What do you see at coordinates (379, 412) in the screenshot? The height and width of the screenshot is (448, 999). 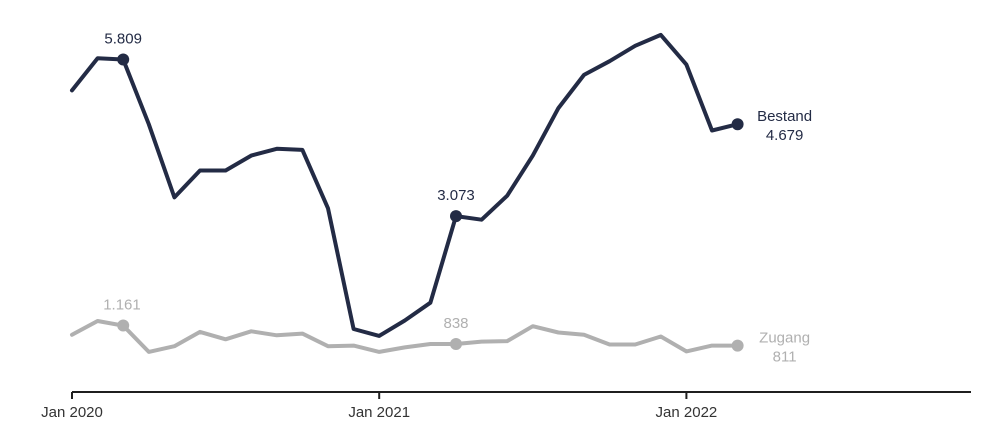 I see `x-tick-label-1: Jan 2021` at bounding box center [379, 412].